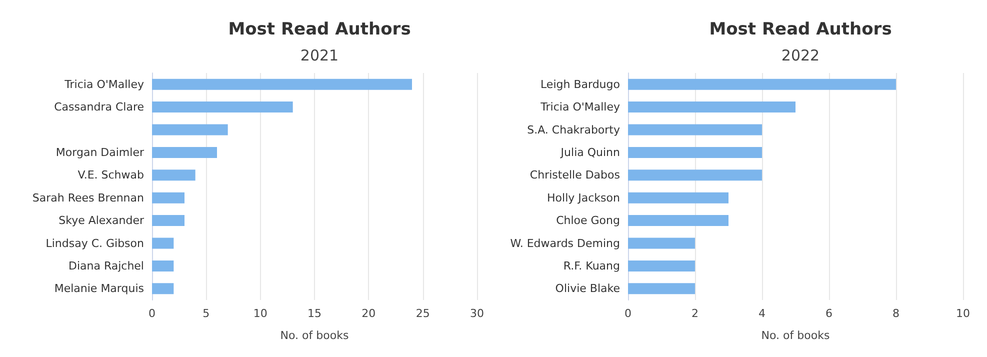  I want to click on x-tick-label: 6, so click(829, 313).